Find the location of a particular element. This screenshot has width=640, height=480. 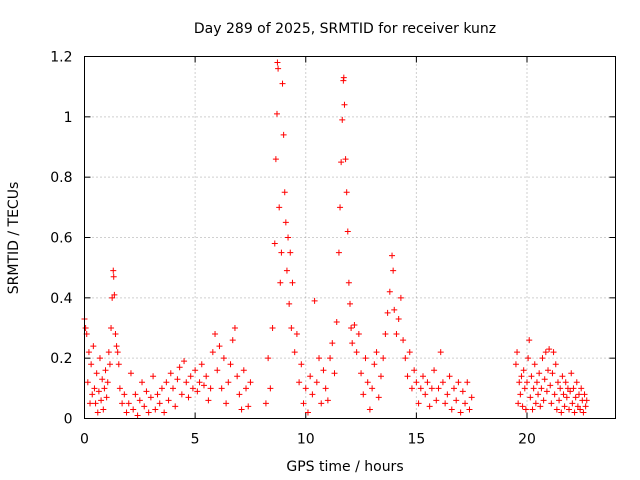

y-tick-label: 0.4 is located at coordinates (61, 299).